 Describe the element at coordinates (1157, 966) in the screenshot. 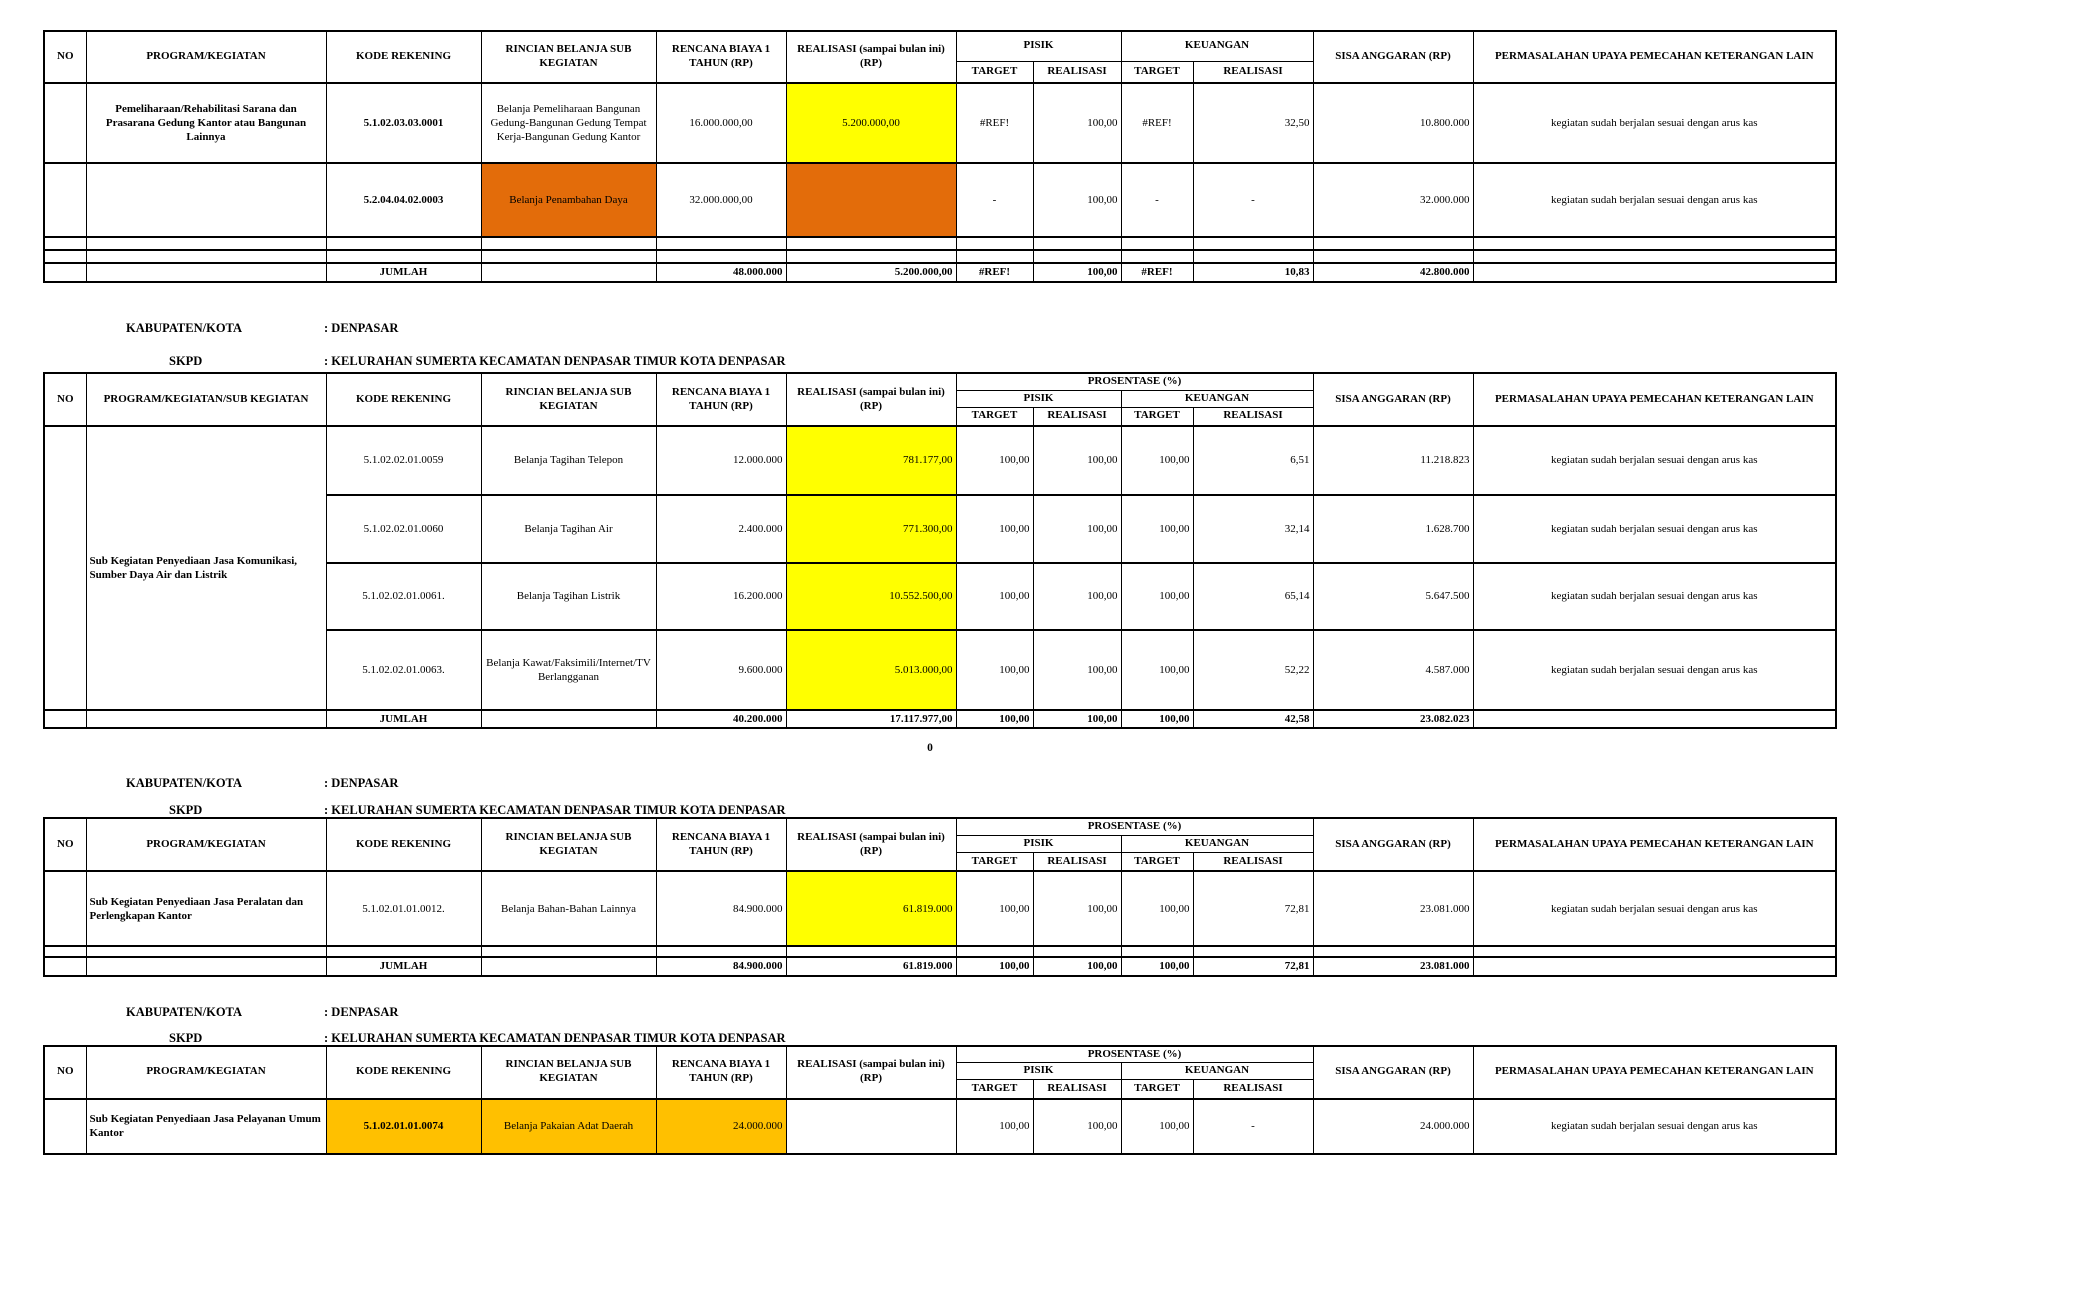

I see `cell-keuangan-target-total: 100,00` at that location.